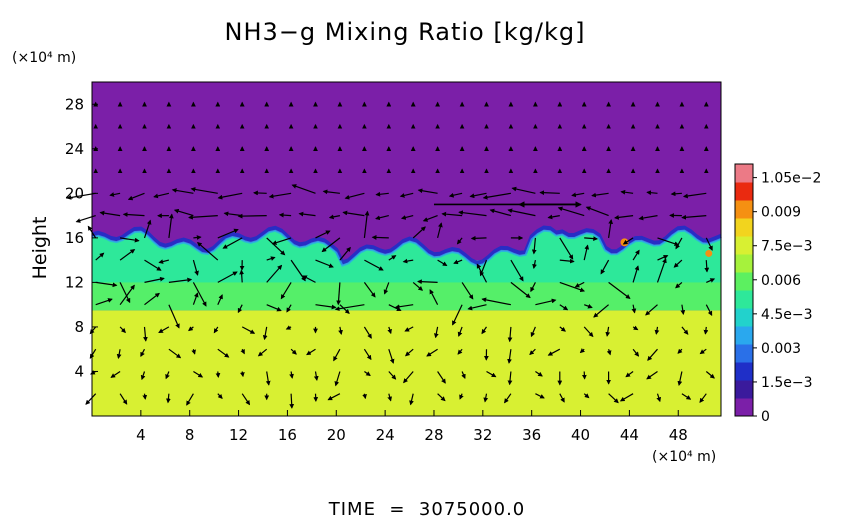  I want to click on x-tick-label: 8, so click(190, 435).